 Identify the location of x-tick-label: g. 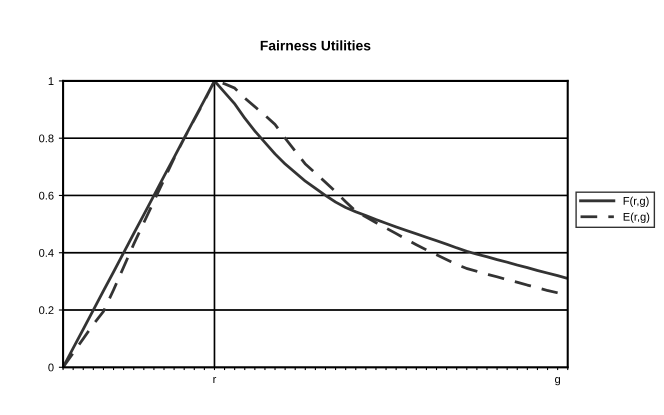
(557, 381).